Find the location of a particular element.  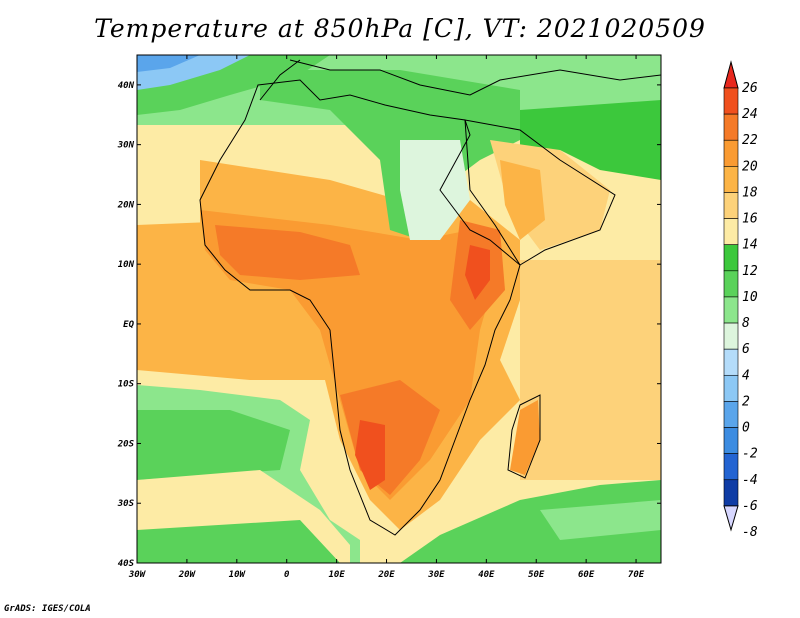

credit-label: GrADS: IGES/COLA is located at coordinates (47, 609).